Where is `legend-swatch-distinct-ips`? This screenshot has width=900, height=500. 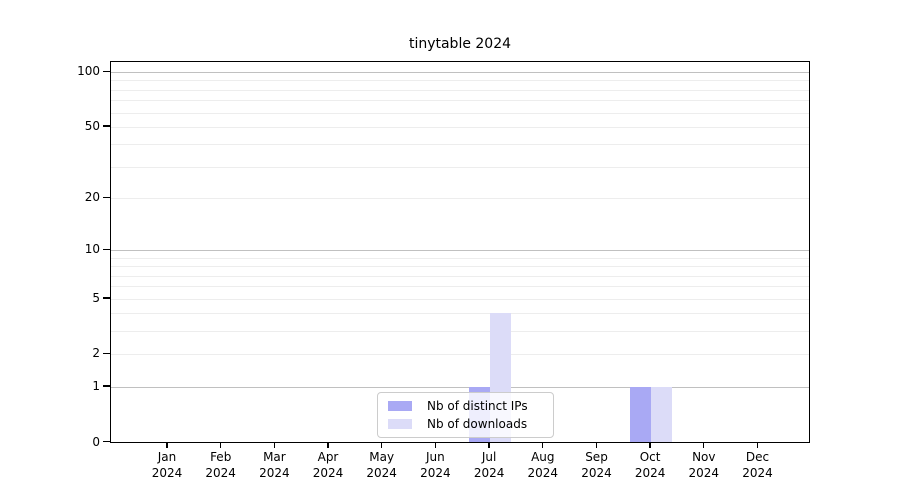 legend-swatch-distinct-ips is located at coordinates (400, 406).